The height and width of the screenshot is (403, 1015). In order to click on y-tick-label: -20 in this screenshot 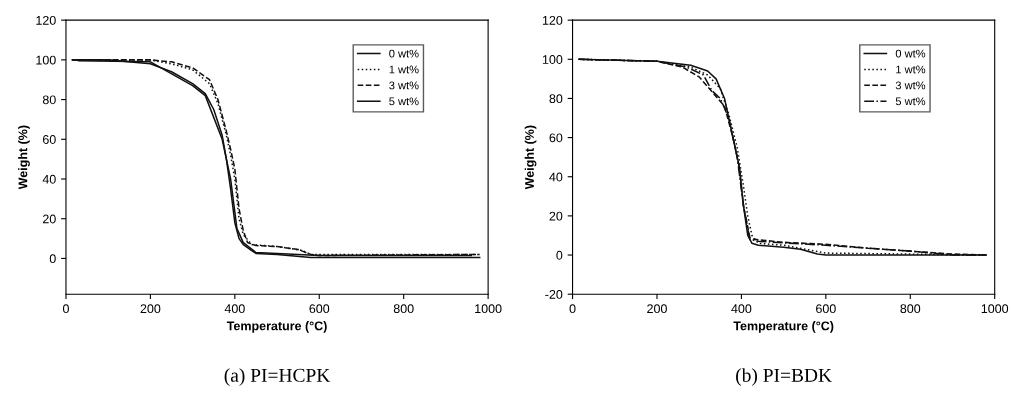, I will do `click(554, 294)`.